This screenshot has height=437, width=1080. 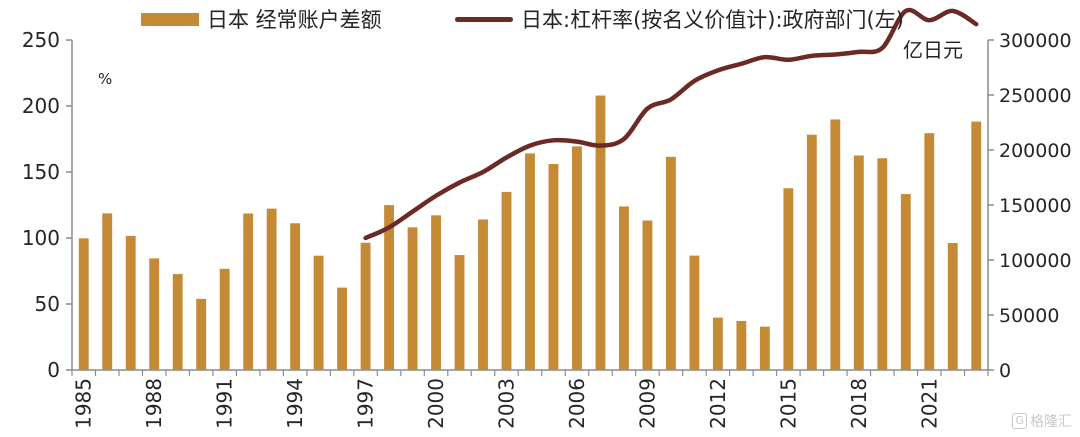 I want to click on x-axis-tick-label: 2021, so click(x=929, y=403).